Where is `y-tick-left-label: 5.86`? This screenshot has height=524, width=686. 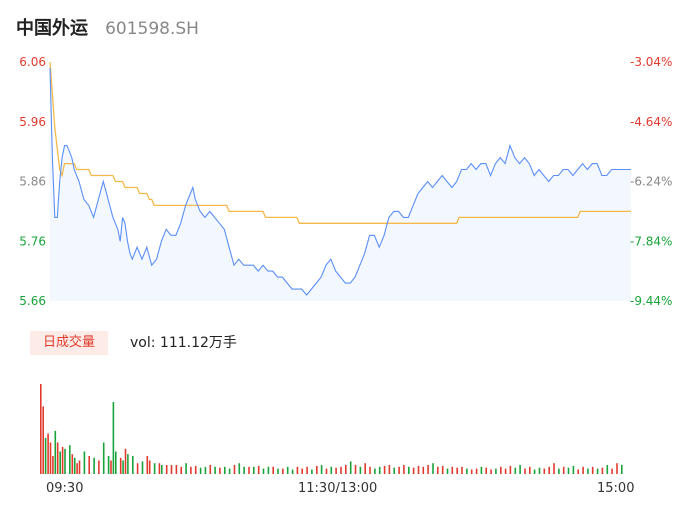
y-tick-left-label: 5.86 is located at coordinates (32, 182).